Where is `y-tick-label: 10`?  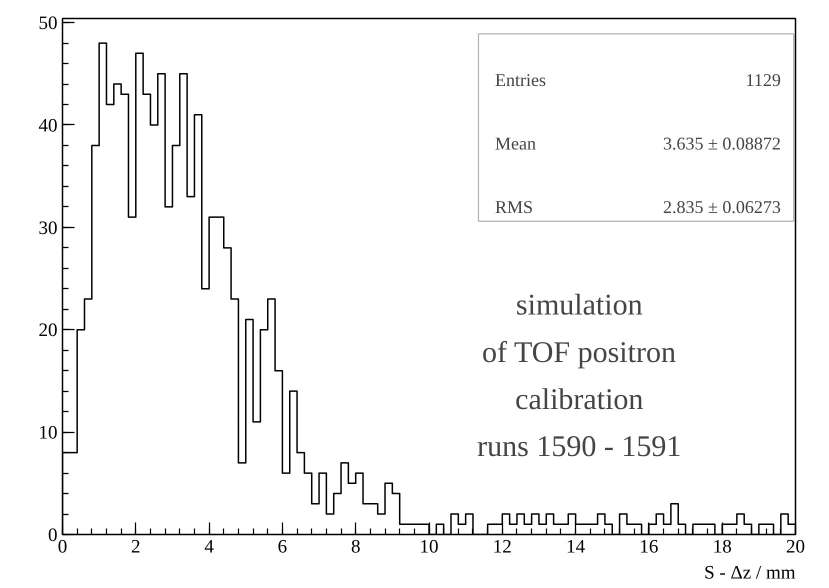 y-tick-label: 10 is located at coordinates (48, 433).